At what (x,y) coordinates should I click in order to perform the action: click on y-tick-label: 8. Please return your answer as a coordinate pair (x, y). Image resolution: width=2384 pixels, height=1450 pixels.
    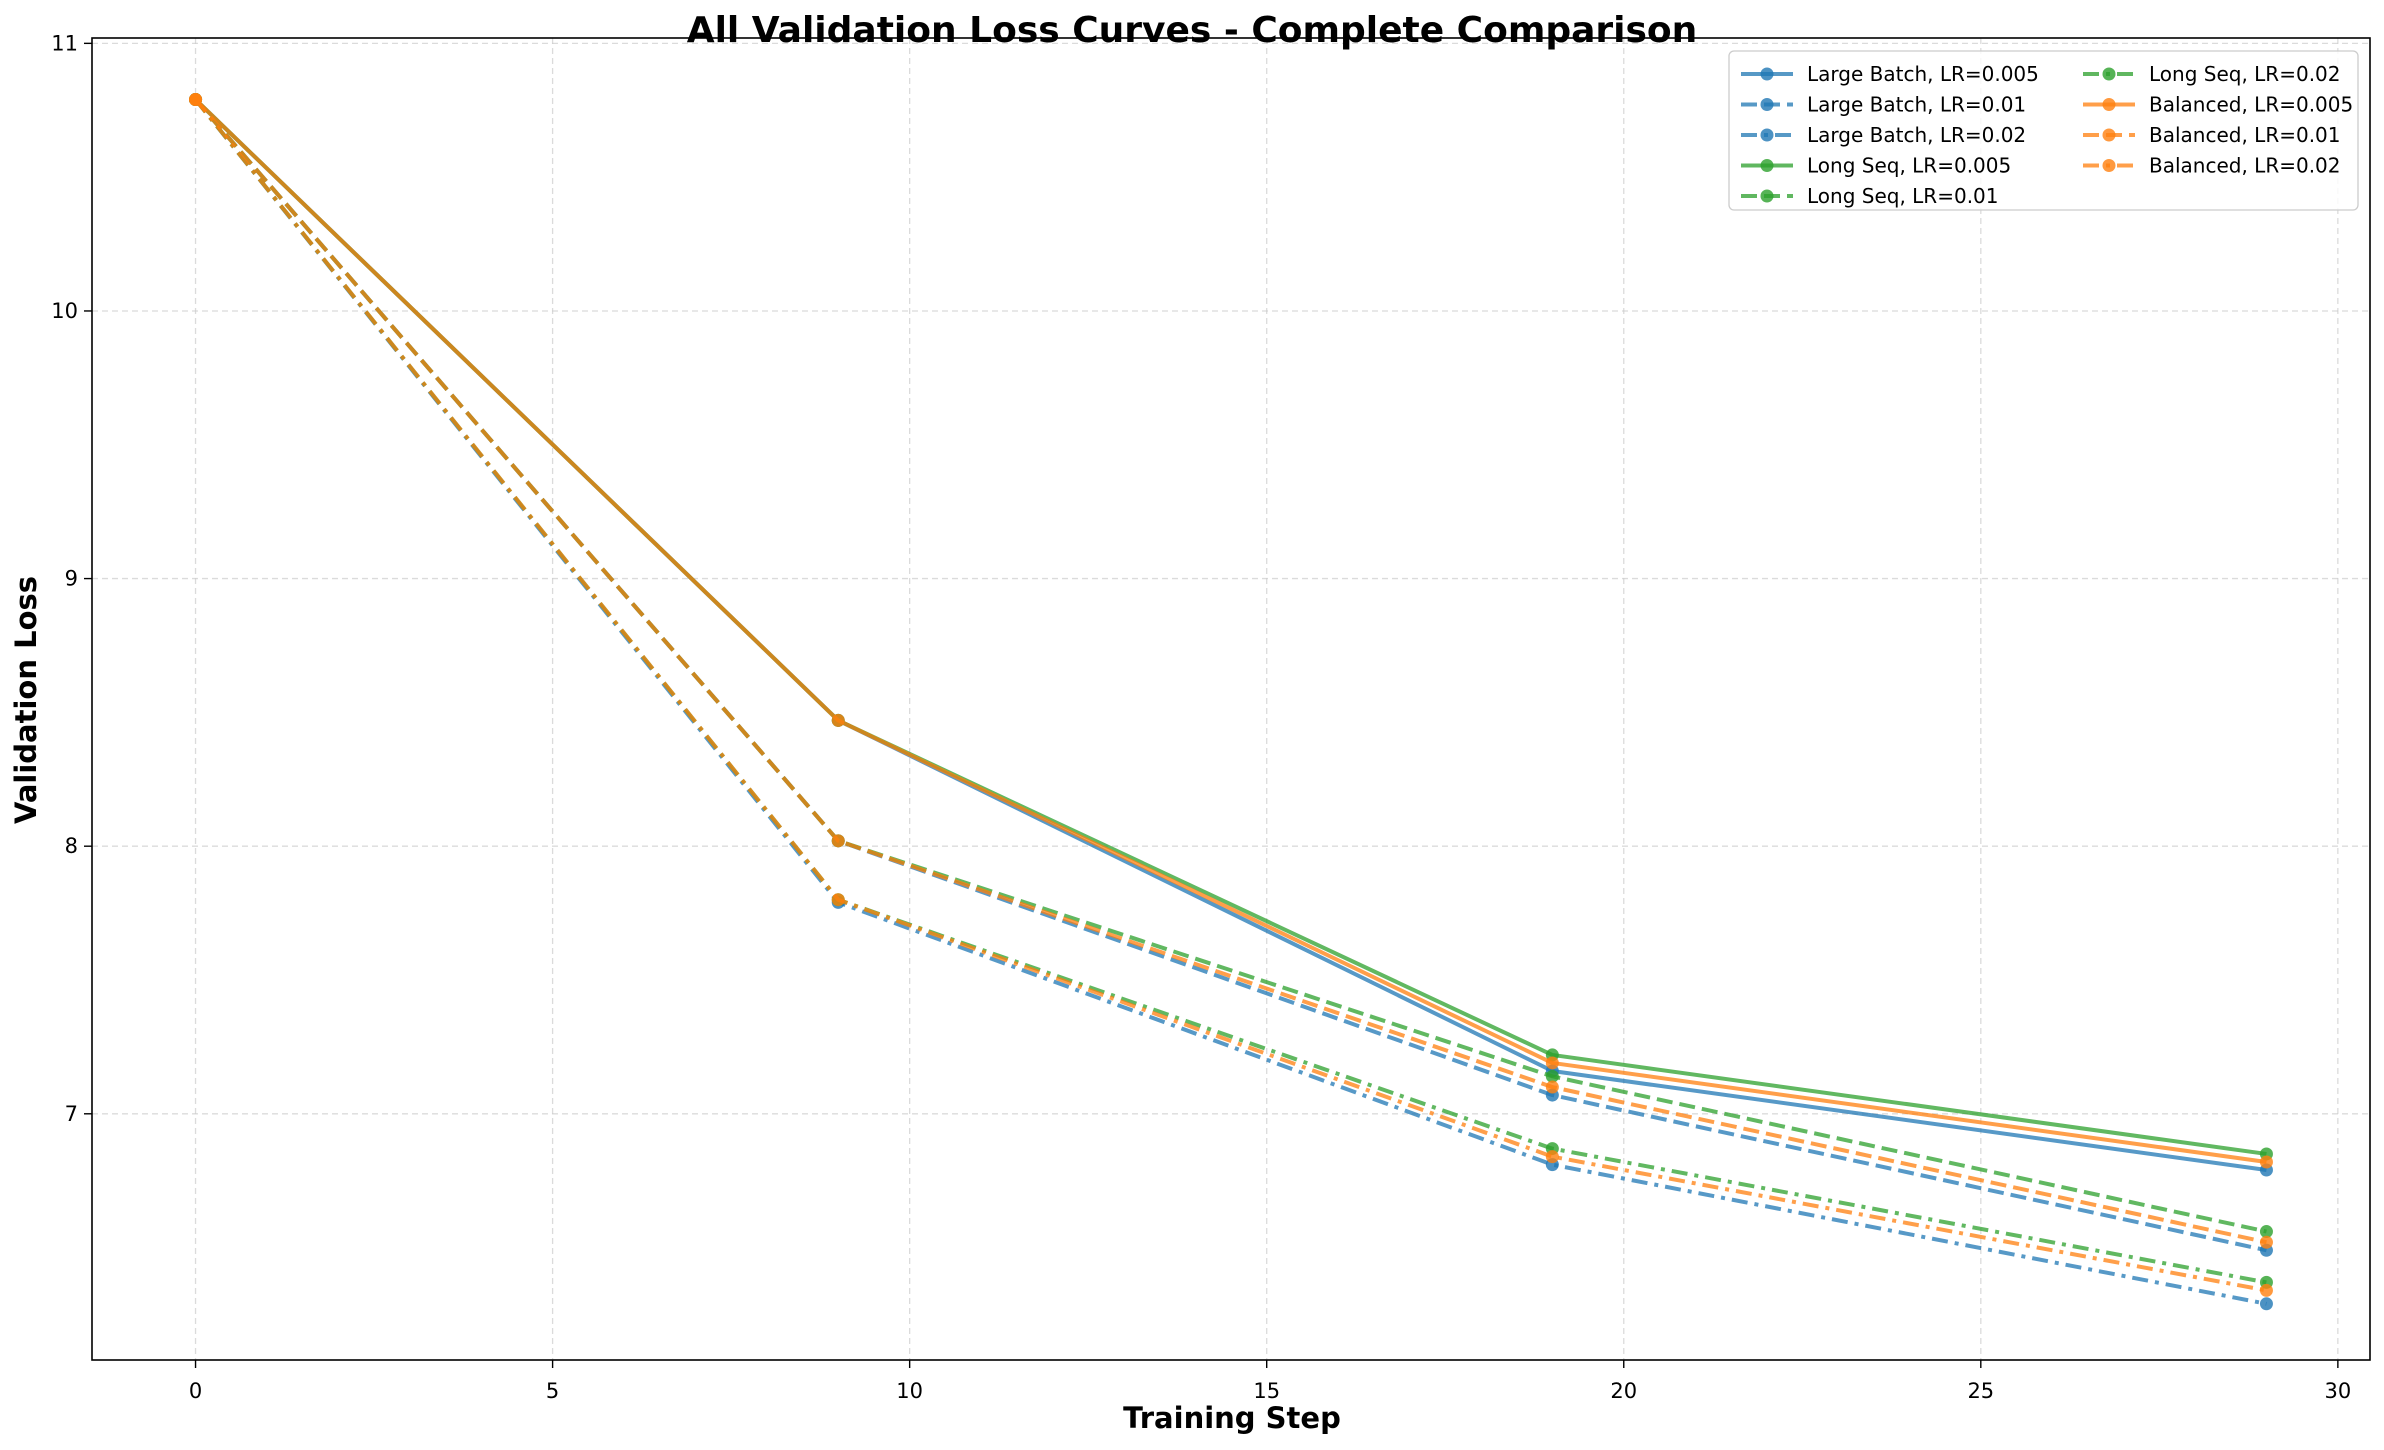
    Looking at the image, I should click on (71, 846).